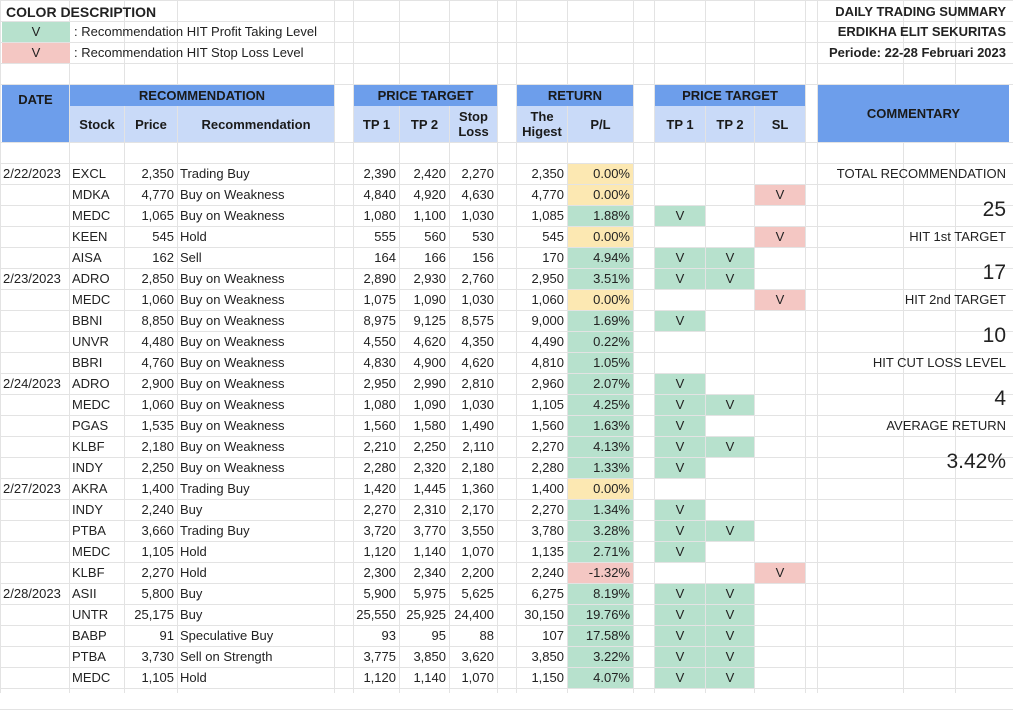 Image resolution: width=1013 pixels, height=710 pixels. What do you see at coordinates (191, 614) in the screenshot?
I see `cell-recommendation: Buy` at bounding box center [191, 614].